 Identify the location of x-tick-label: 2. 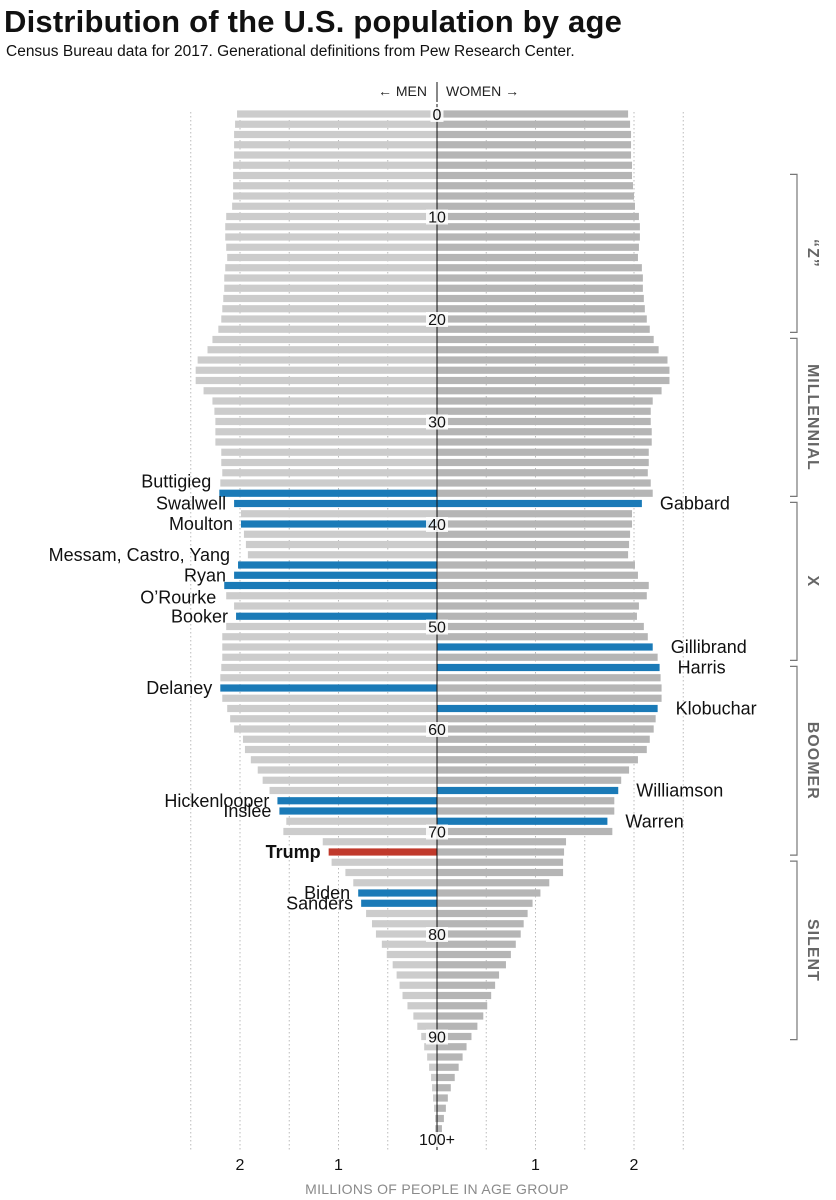
(634, 1165).